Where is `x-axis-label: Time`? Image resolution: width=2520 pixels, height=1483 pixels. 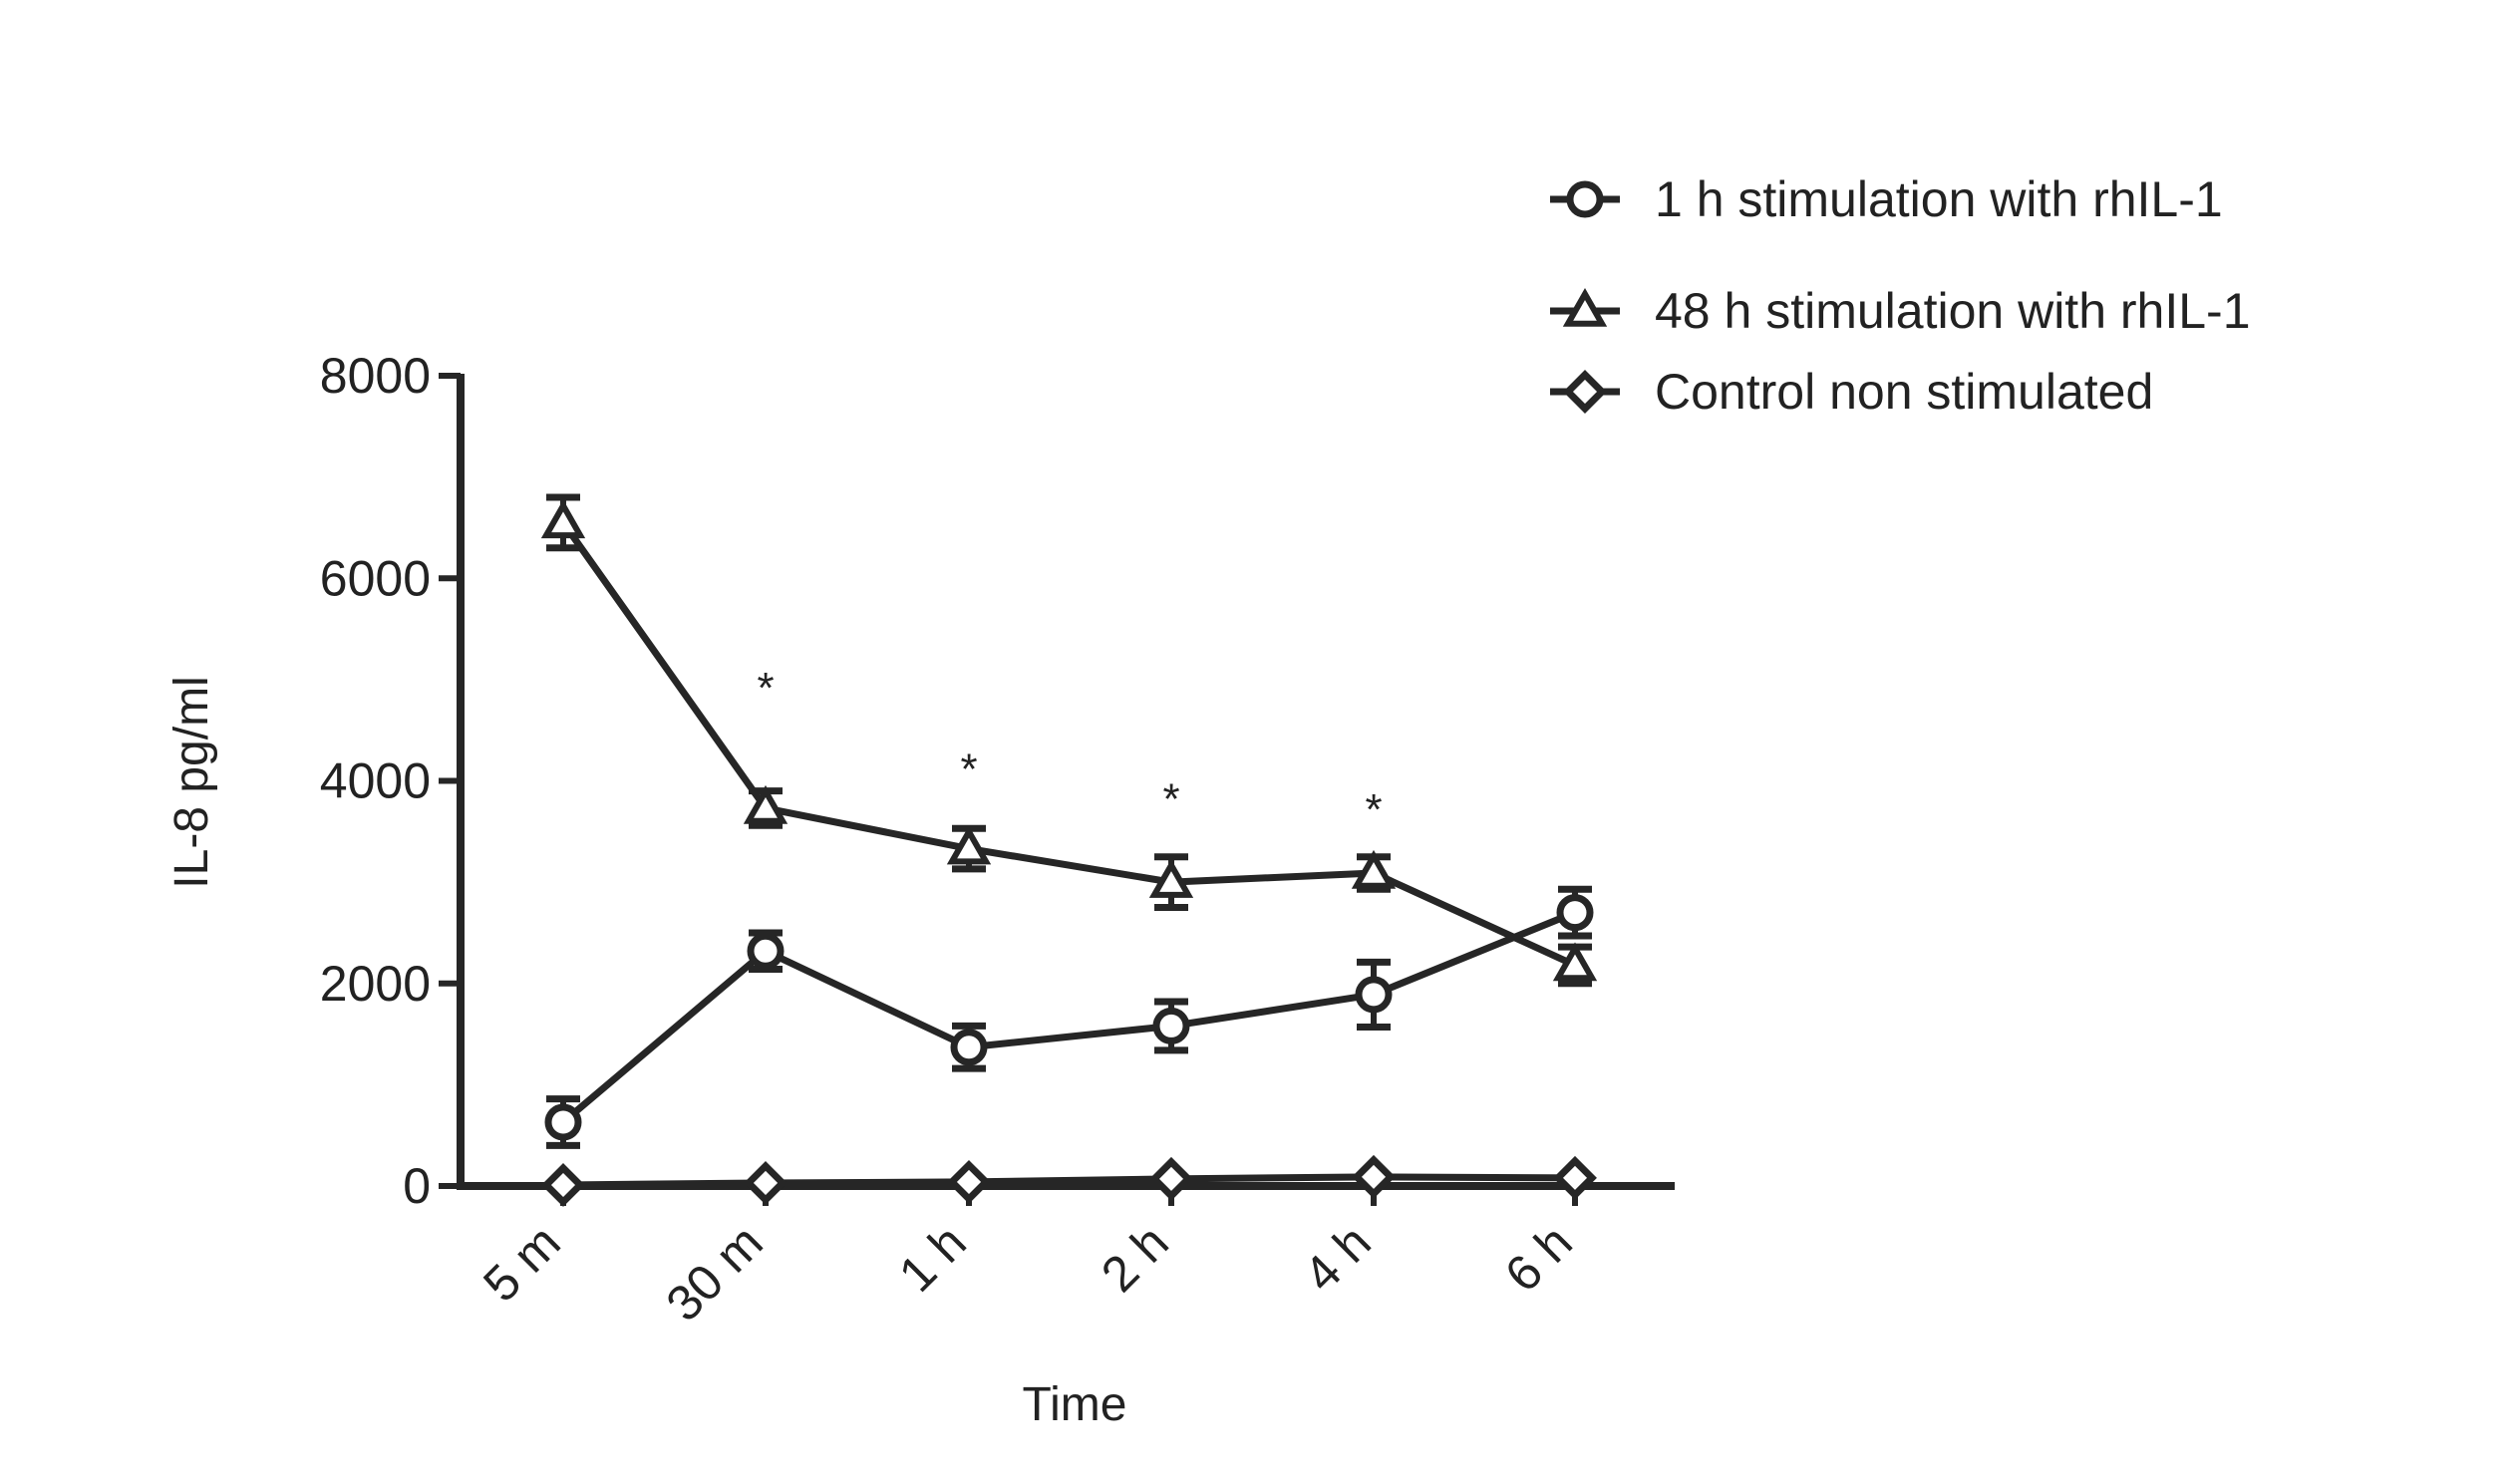
x-axis-label: Time is located at coordinates (1075, 1404).